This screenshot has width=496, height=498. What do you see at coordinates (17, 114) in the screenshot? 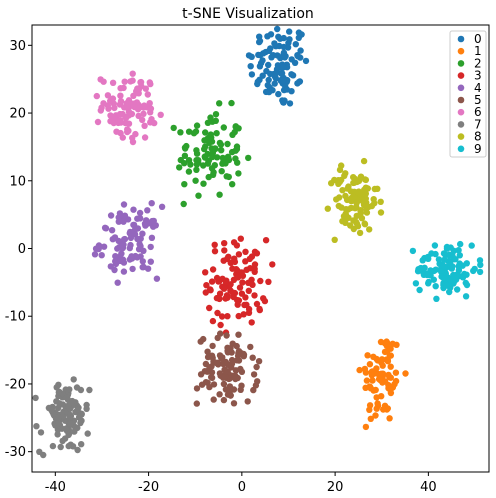
I see `y-tick-label: 20` at bounding box center [17, 114].